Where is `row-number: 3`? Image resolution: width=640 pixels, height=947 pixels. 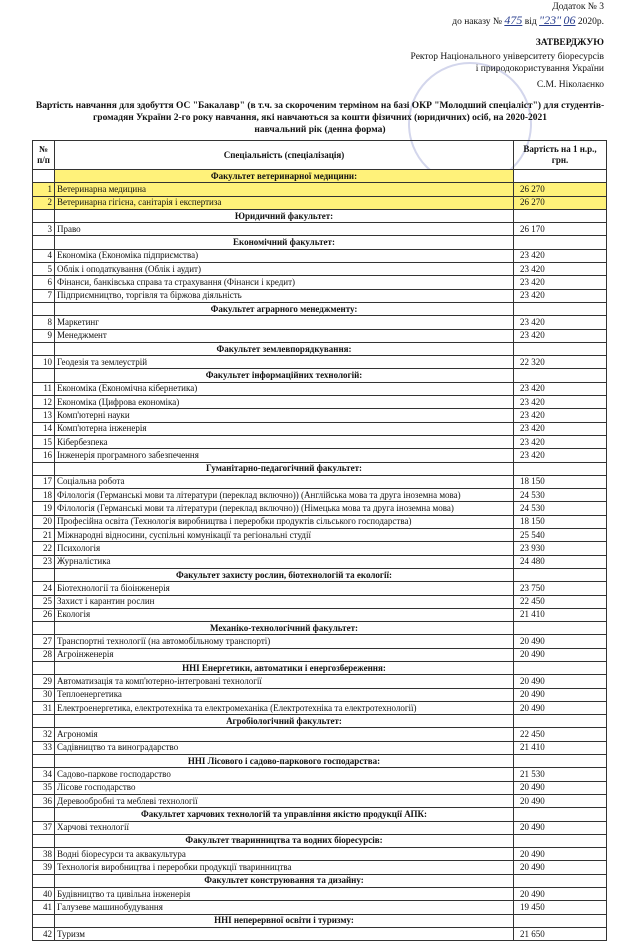 row-number: 3 is located at coordinates (43, 229).